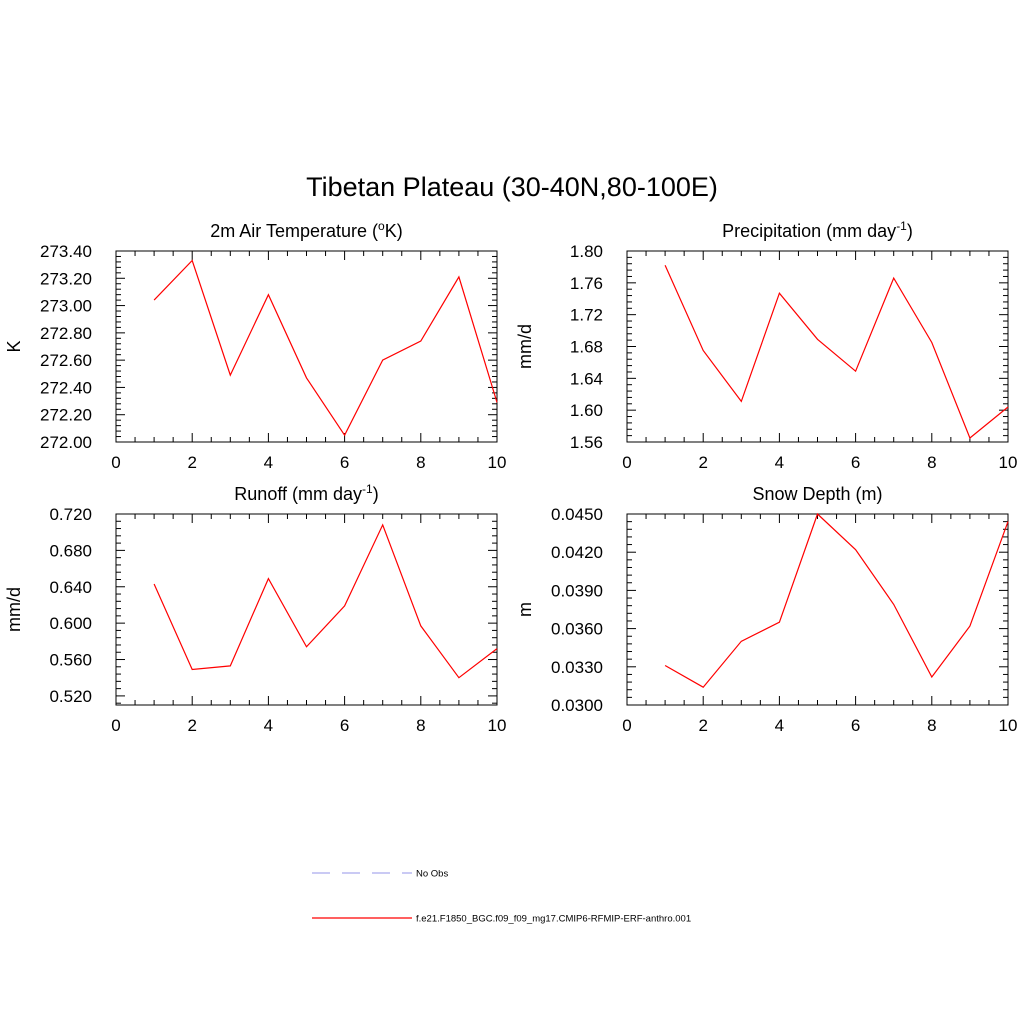 The image size is (1024, 1024). I want to click on y-tick-label: 0.720, so click(70, 514).